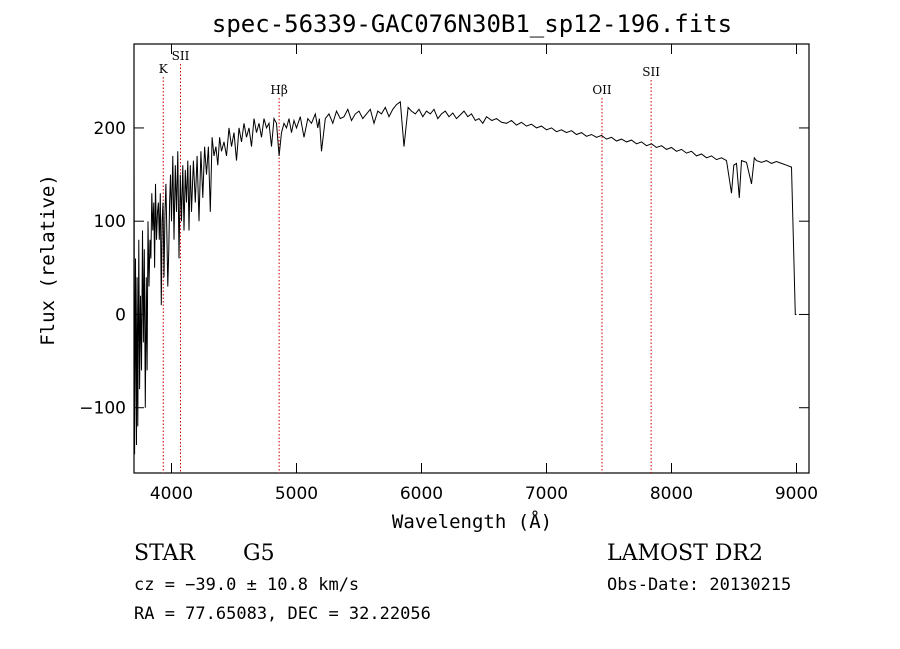  What do you see at coordinates (259, 553) in the screenshot?
I see `object-subclass: G5` at bounding box center [259, 553].